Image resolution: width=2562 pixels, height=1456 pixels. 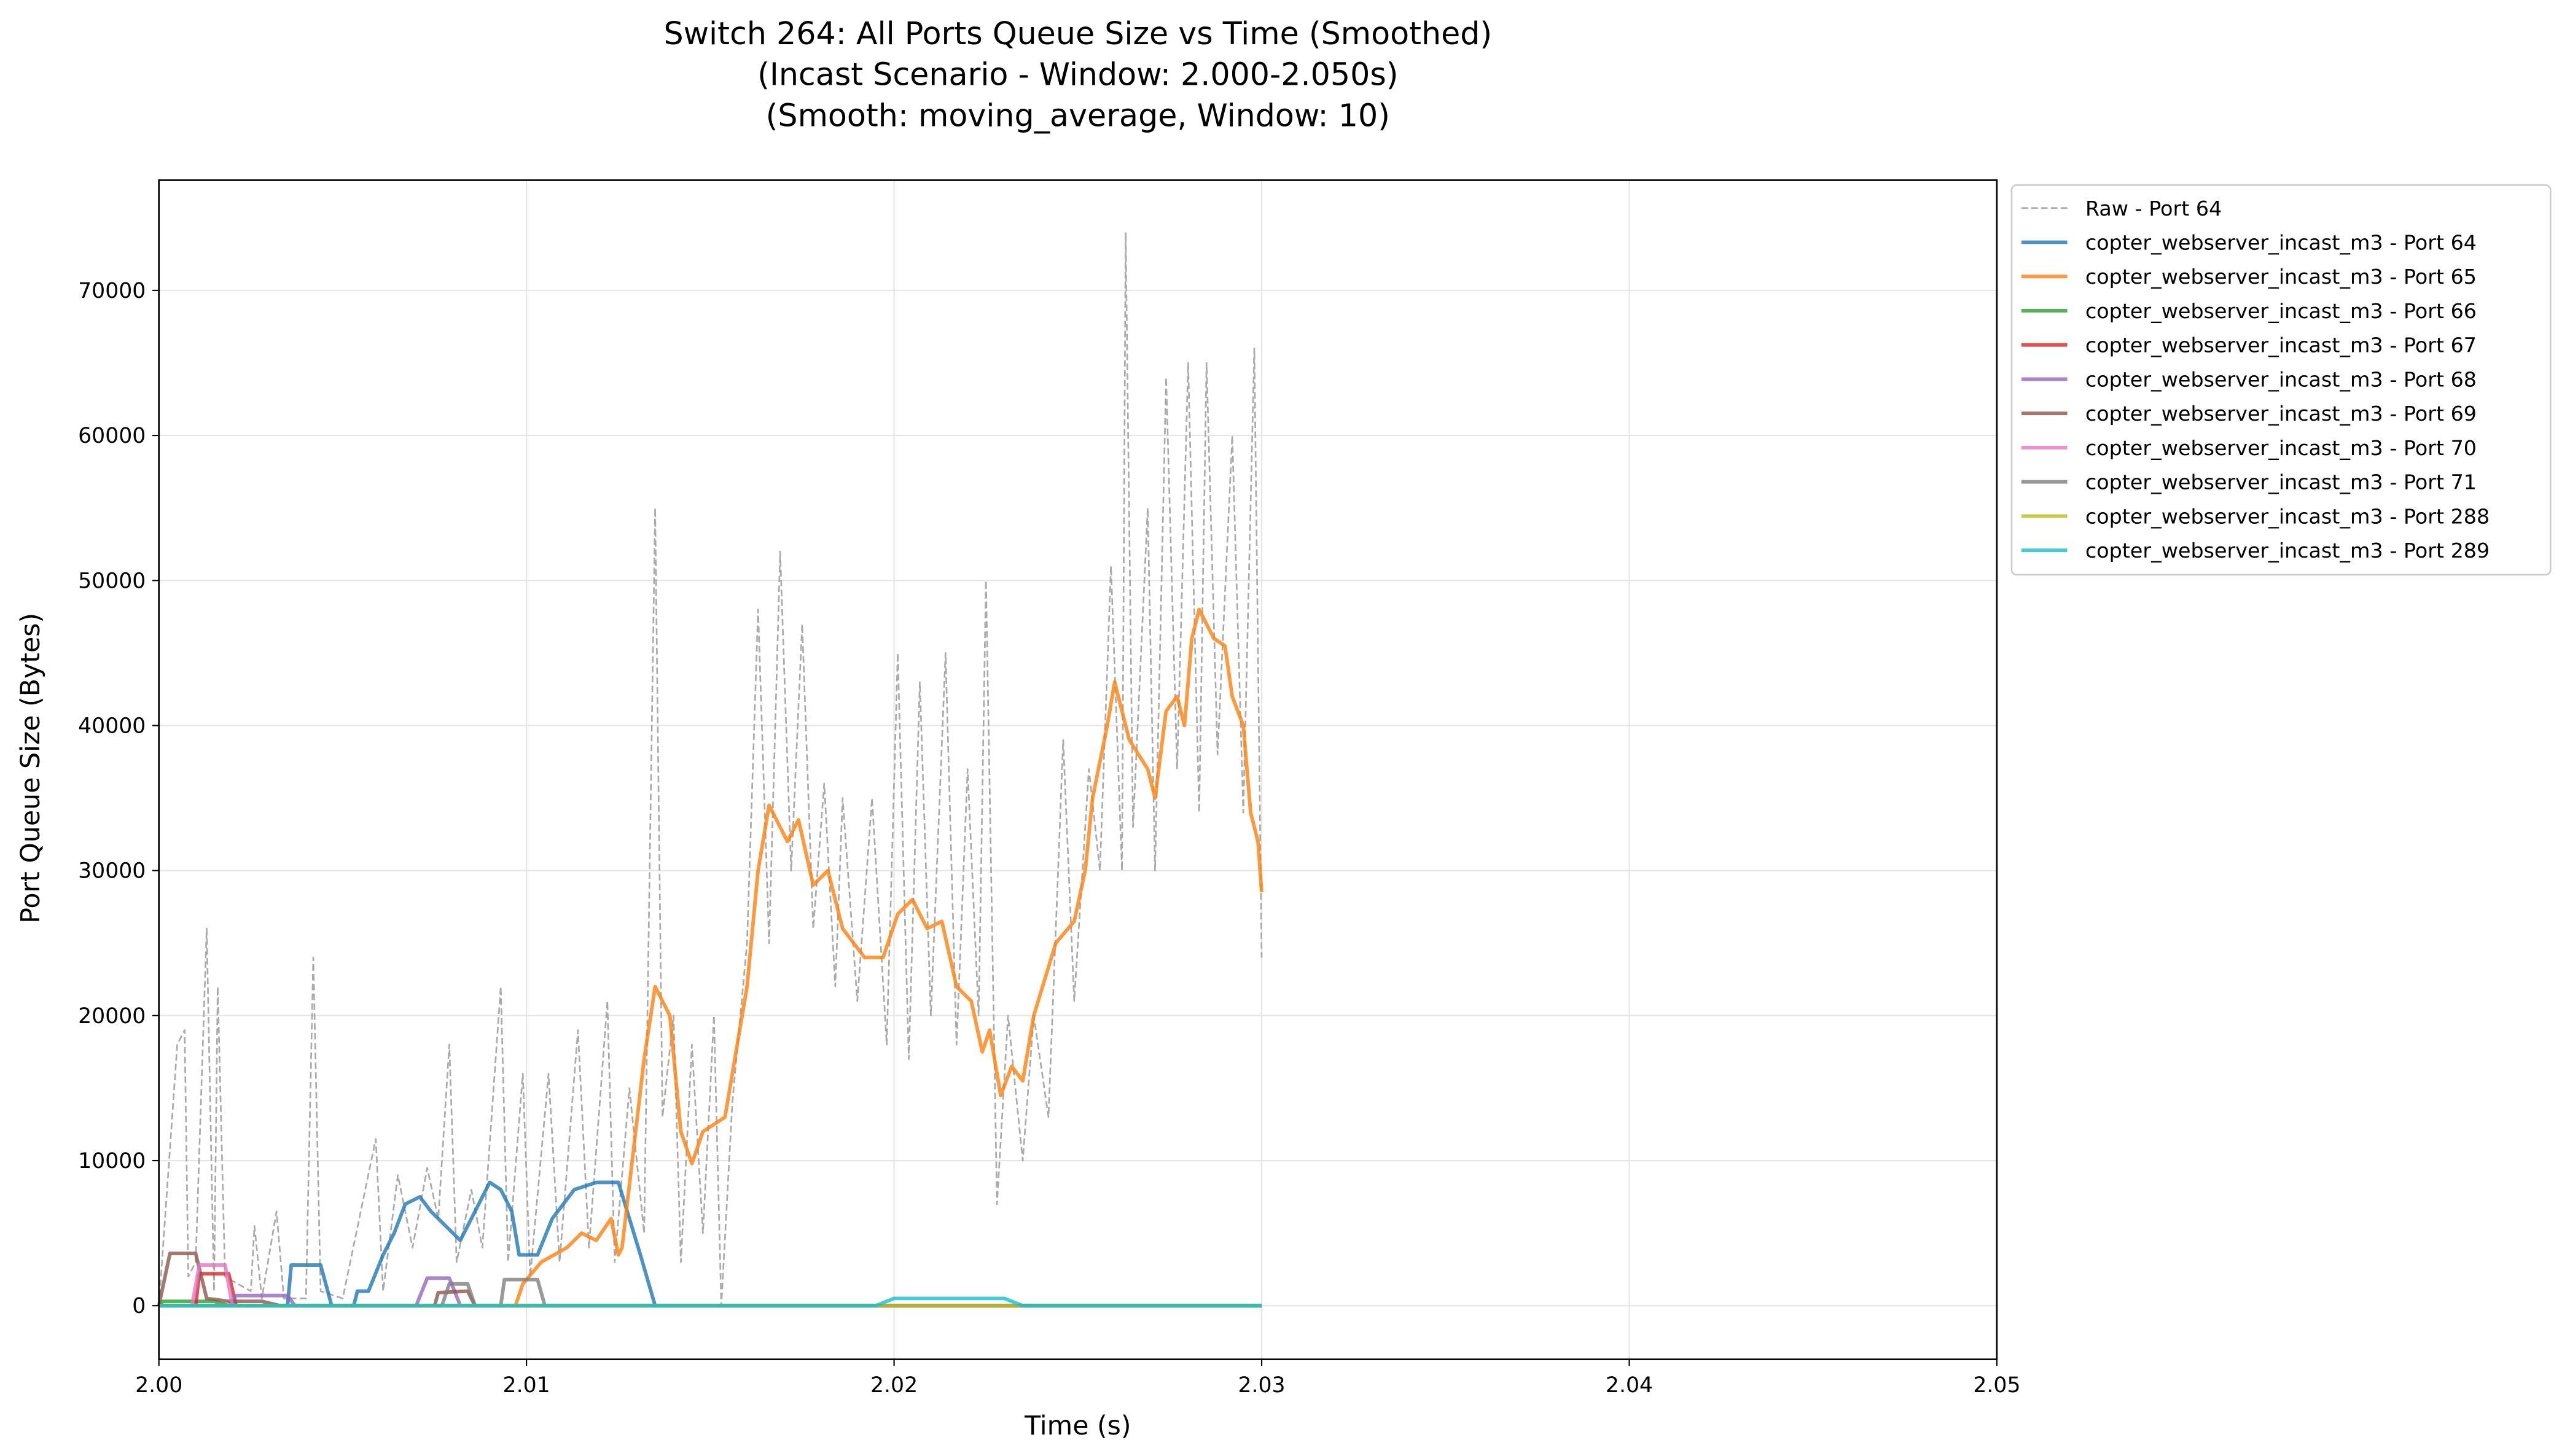 I want to click on legend-label: copter_webserver_incast_m3 - Port 66, so click(x=2281, y=311).